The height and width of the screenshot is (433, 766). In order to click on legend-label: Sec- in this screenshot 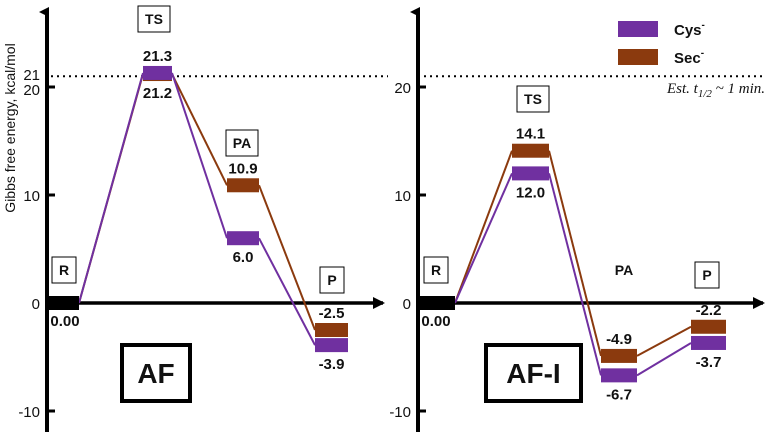, I will do `click(689, 57)`.